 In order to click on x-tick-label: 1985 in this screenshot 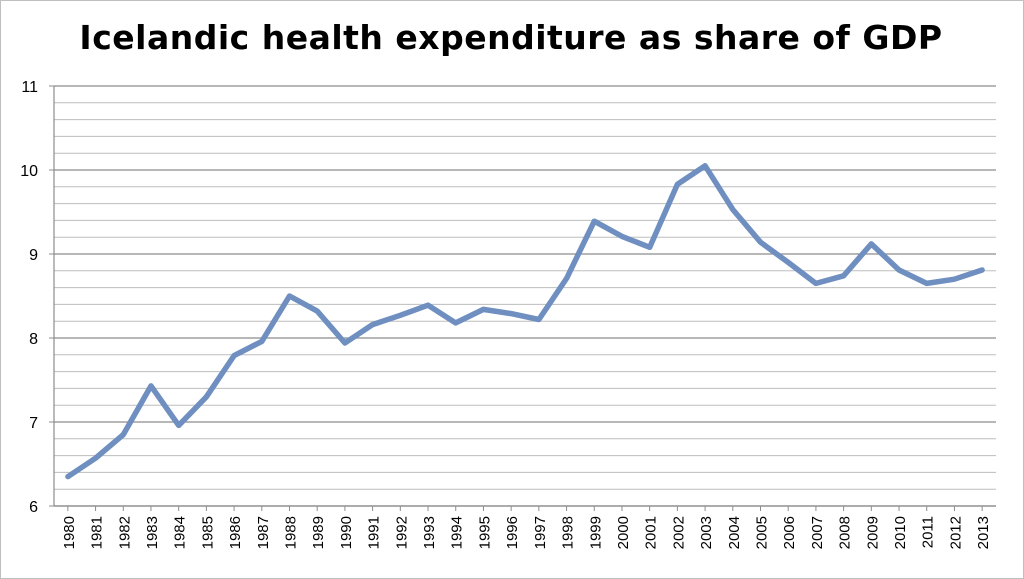, I will do `click(207, 532)`.